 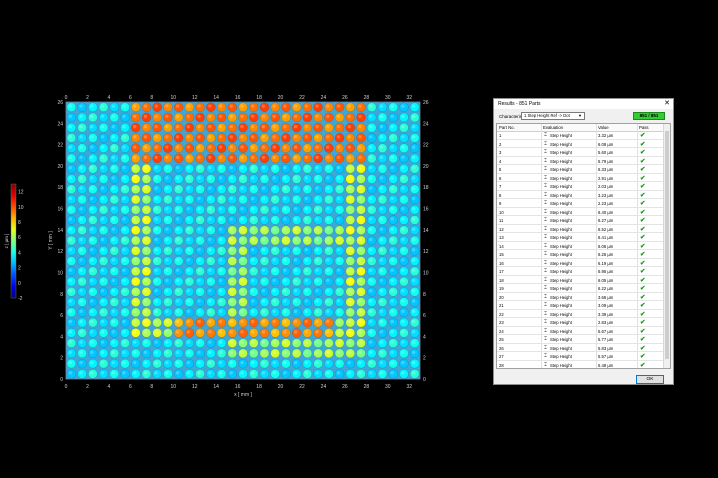 What do you see at coordinates (581, 212) in the screenshot?
I see `table-row: 10 ⌶ Step Height 6.40 µm ✔` at bounding box center [581, 212].